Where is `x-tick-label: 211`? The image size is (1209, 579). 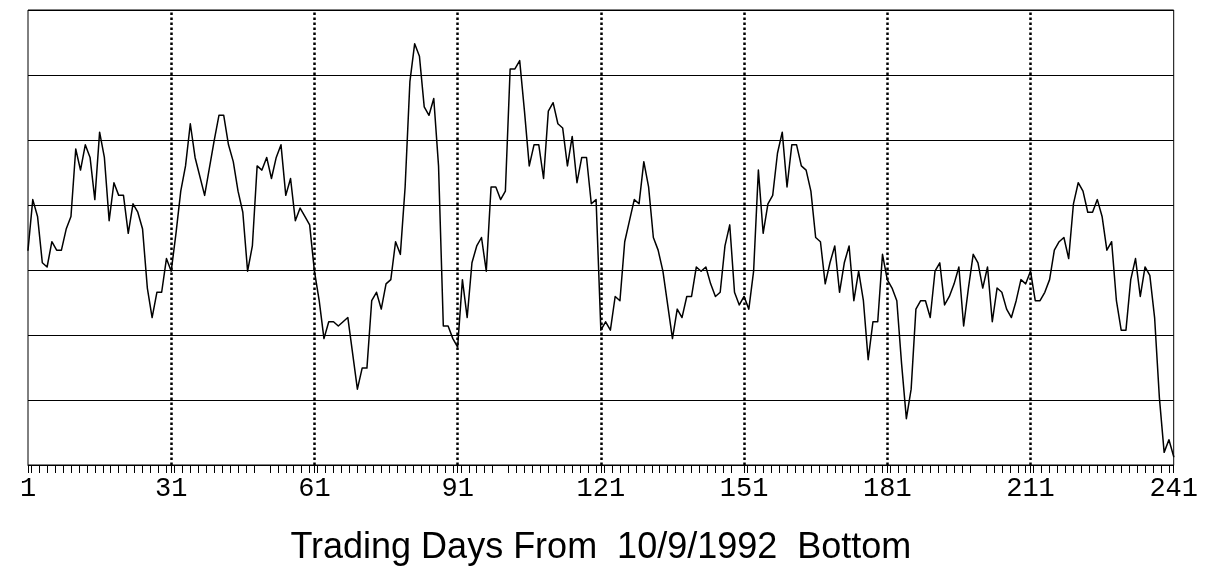
x-tick-label: 211 is located at coordinates (1030, 488).